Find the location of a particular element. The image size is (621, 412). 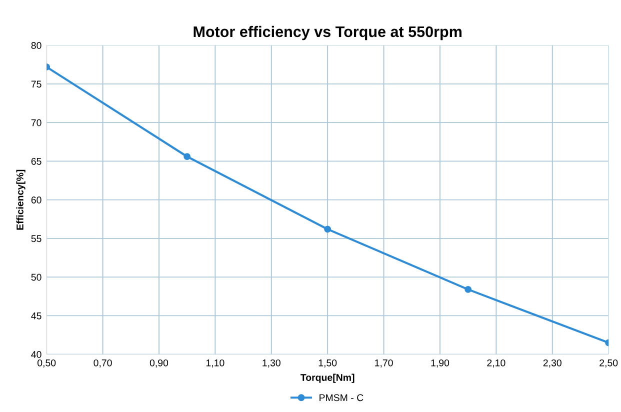

chart-title: Motor efficiency vs Torque at 550rpm is located at coordinates (328, 33).